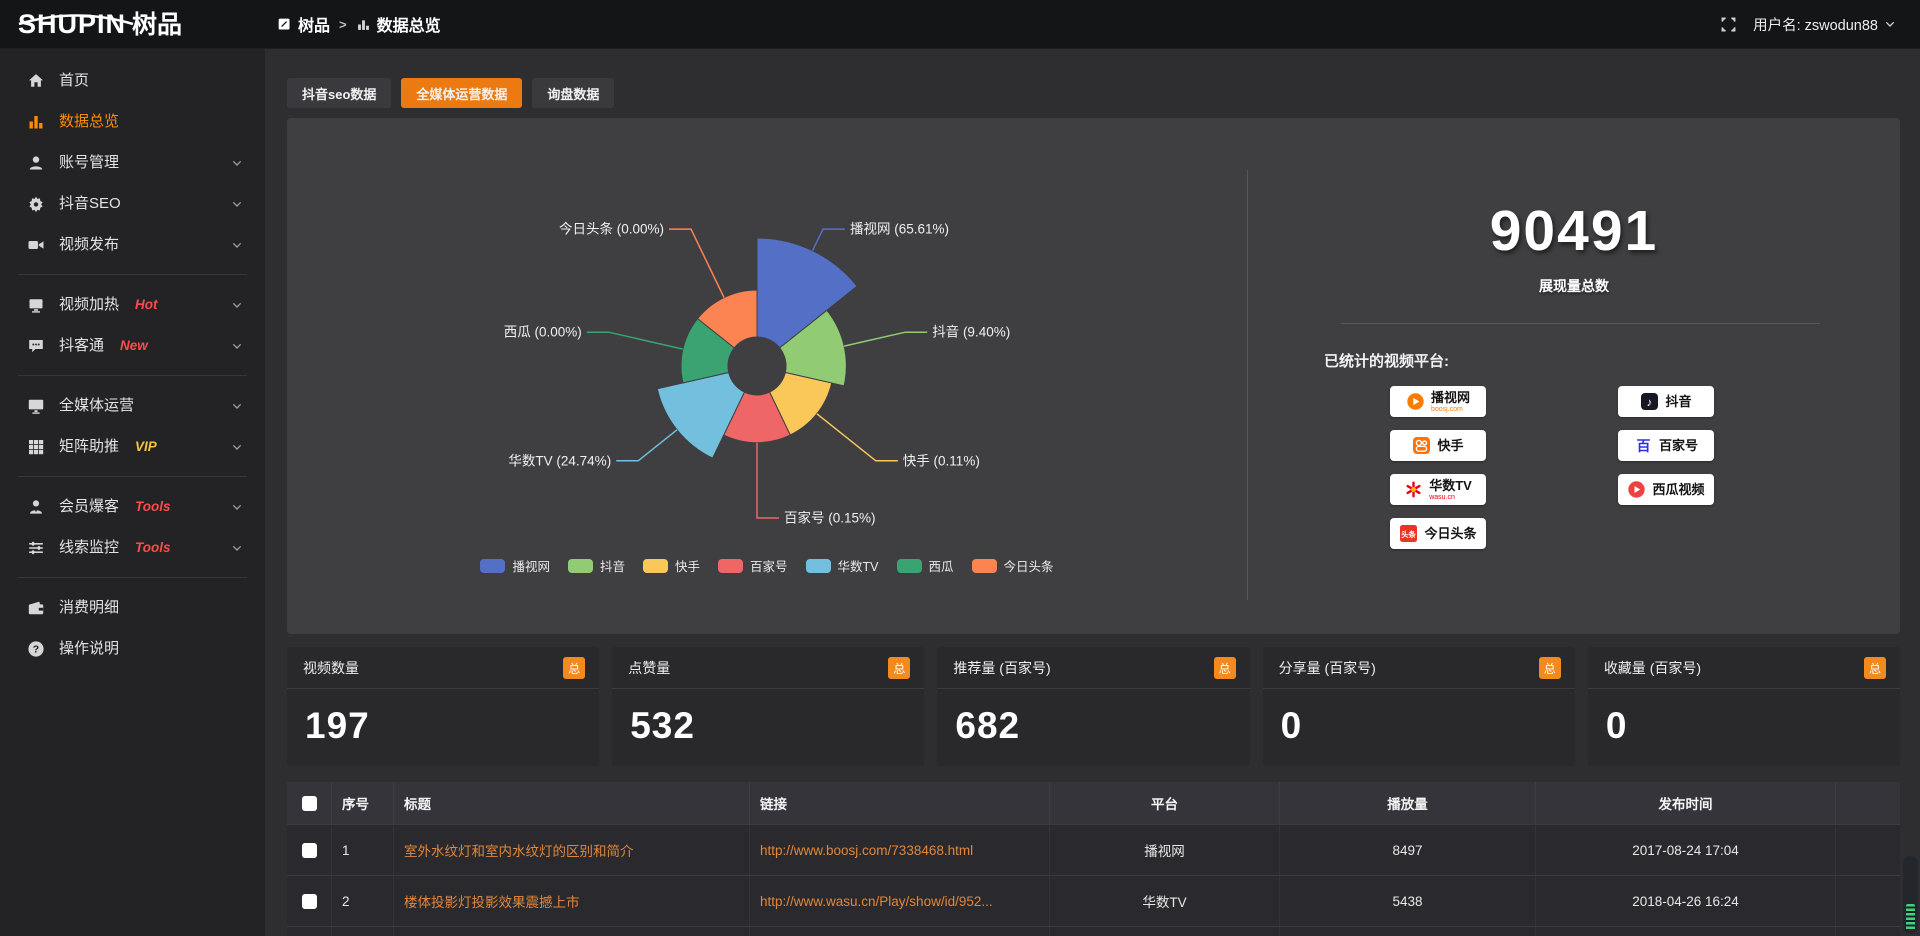  What do you see at coordinates (1678, 401) in the screenshot?
I see `platform-name: 抖音` at bounding box center [1678, 401].